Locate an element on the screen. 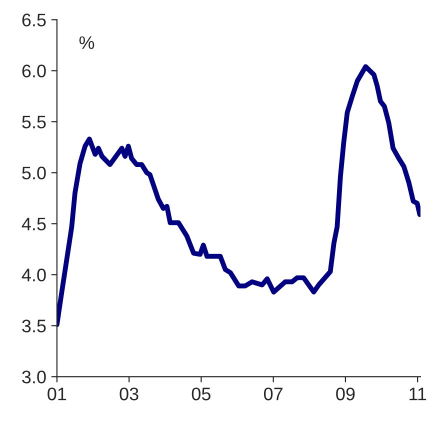 The height and width of the screenshot is (438, 438). x-tick-label: 01 is located at coordinates (57, 394).